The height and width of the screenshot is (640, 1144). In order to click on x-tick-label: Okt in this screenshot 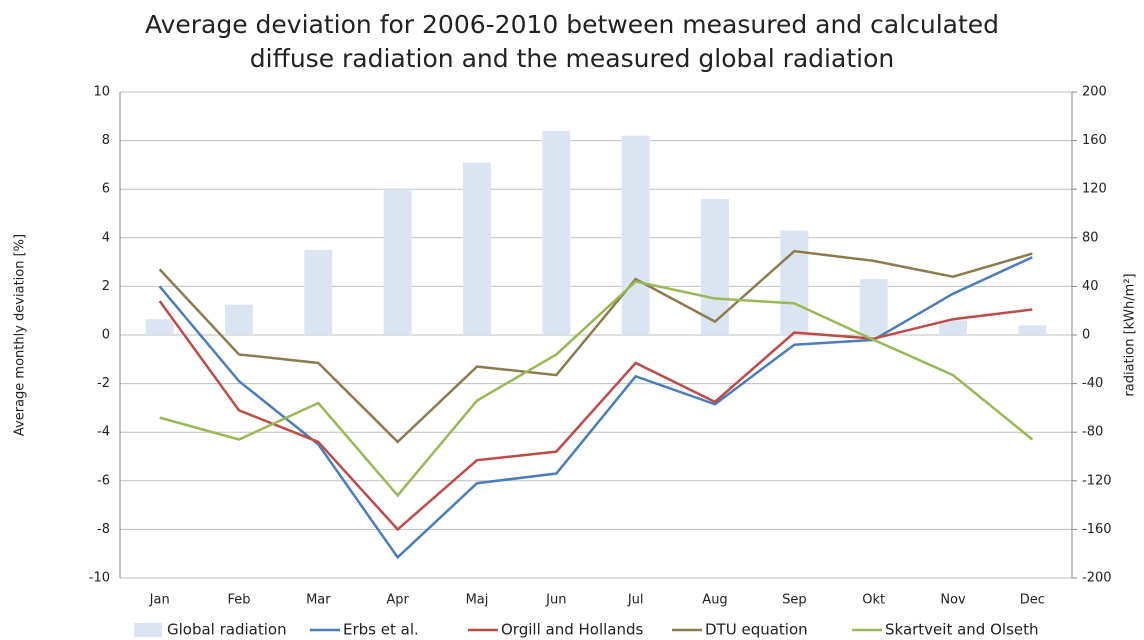, I will do `click(873, 600)`.